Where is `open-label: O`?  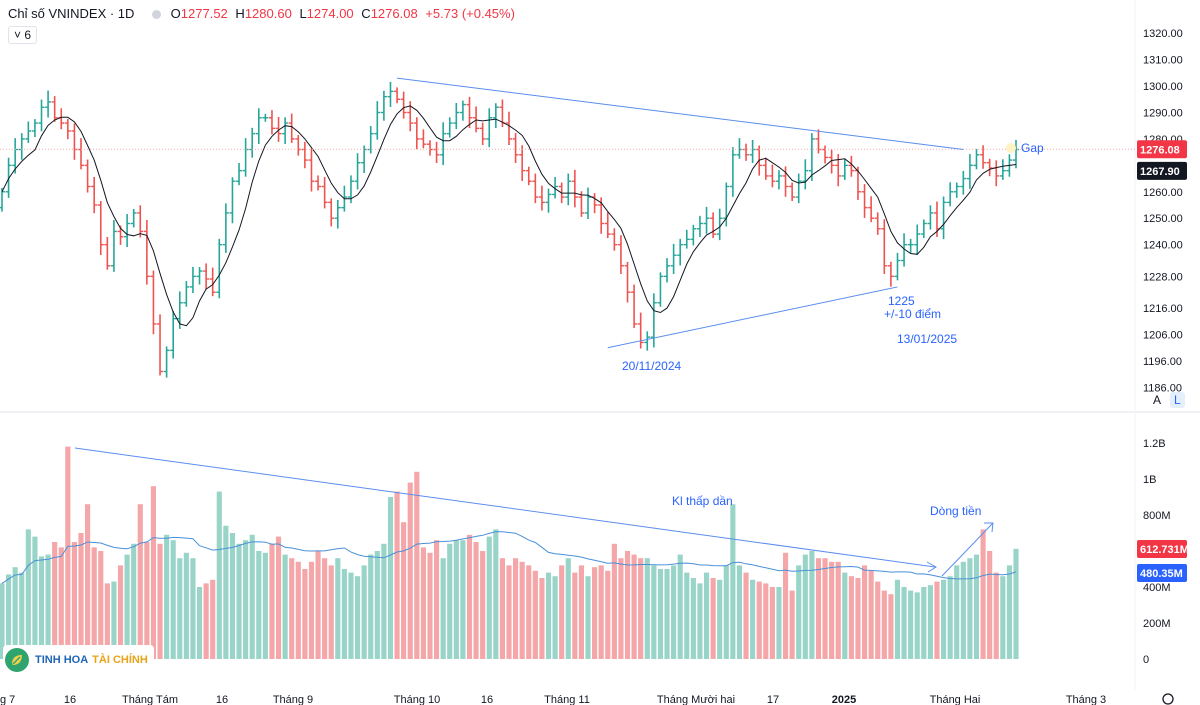 open-label: O is located at coordinates (175, 13).